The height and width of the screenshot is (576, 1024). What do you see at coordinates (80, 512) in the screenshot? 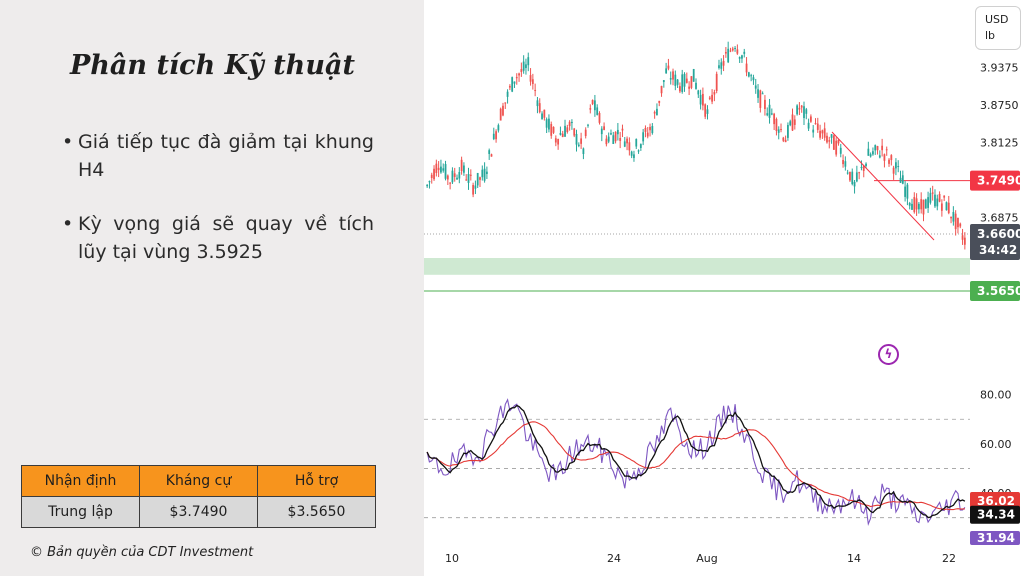
I see `value-assessment: Trung lập` at bounding box center [80, 512].